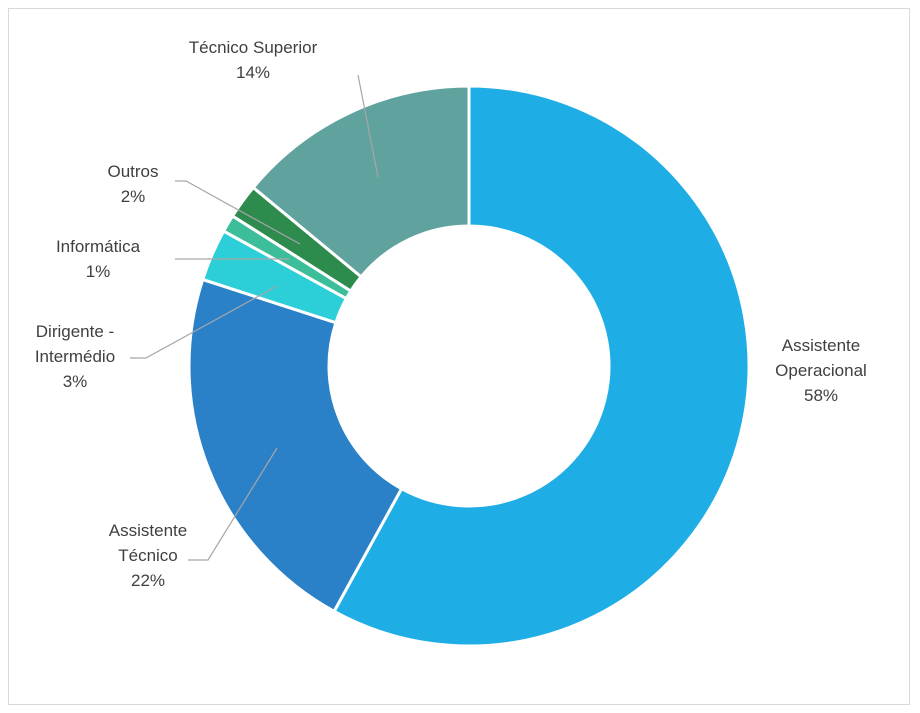 The height and width of the screenshot is (713, 920). Describe the element at coordinates (132, 171) in the screenshot. I see `slice-name-label: Outros` at that location.